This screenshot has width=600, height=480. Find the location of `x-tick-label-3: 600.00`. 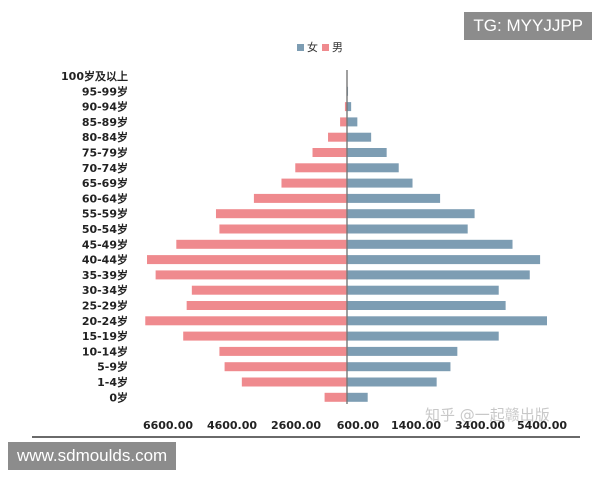

x-tick-label-3: 600.00 is located at coordinates (358, 425).